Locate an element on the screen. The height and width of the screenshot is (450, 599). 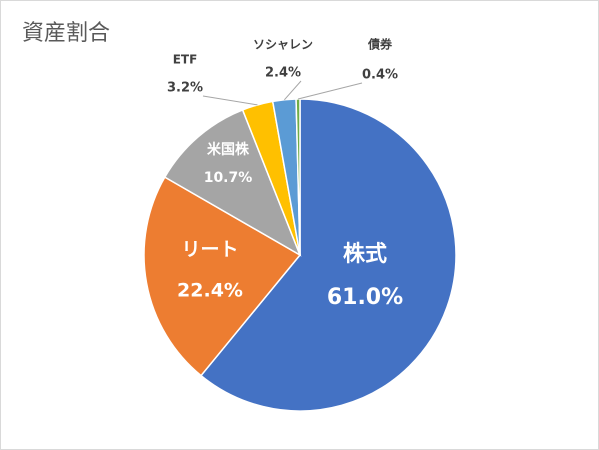
slice-label: 米国株 is located at coordinates (228, 149).